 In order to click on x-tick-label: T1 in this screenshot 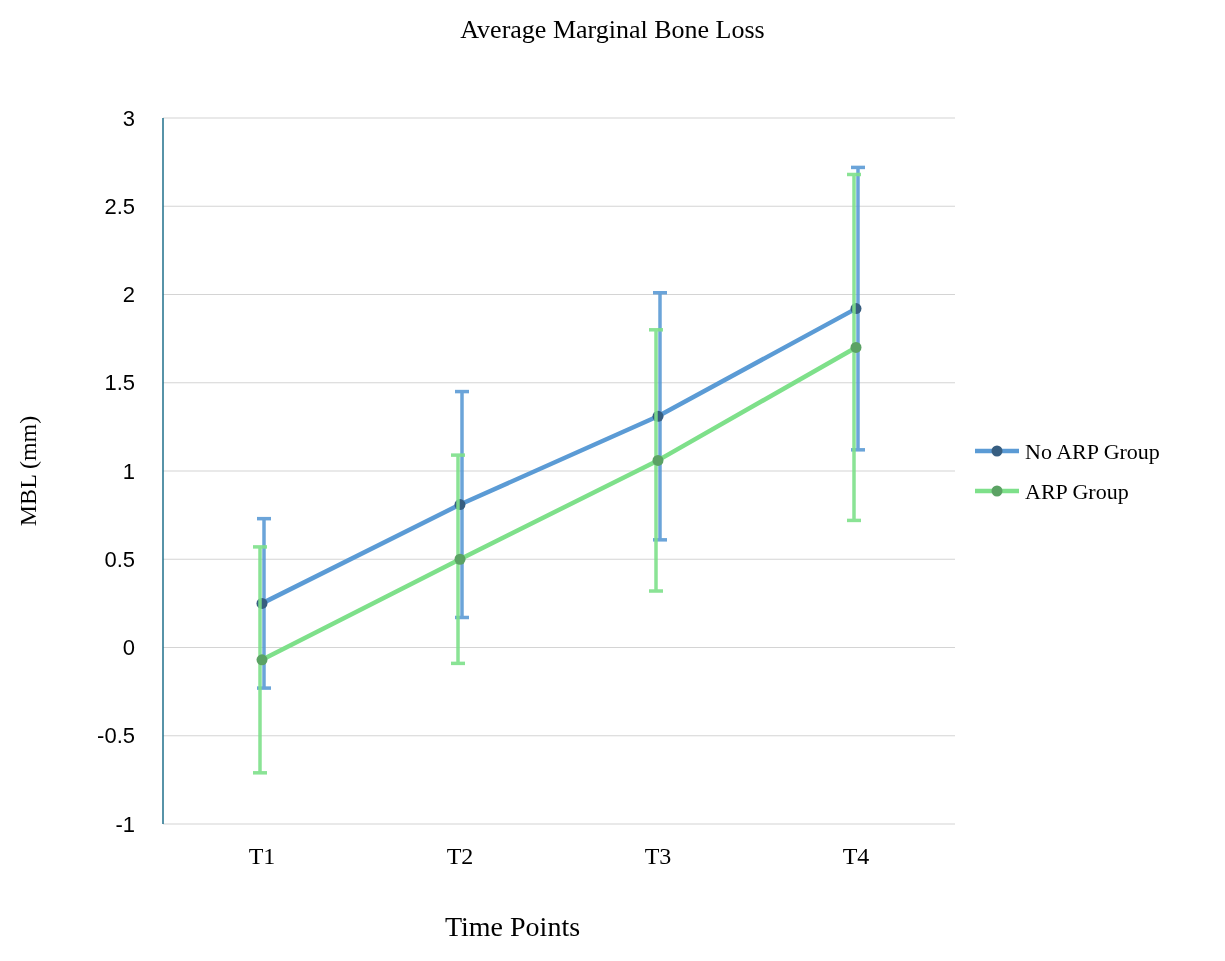, I will do `click(262, 856)`.